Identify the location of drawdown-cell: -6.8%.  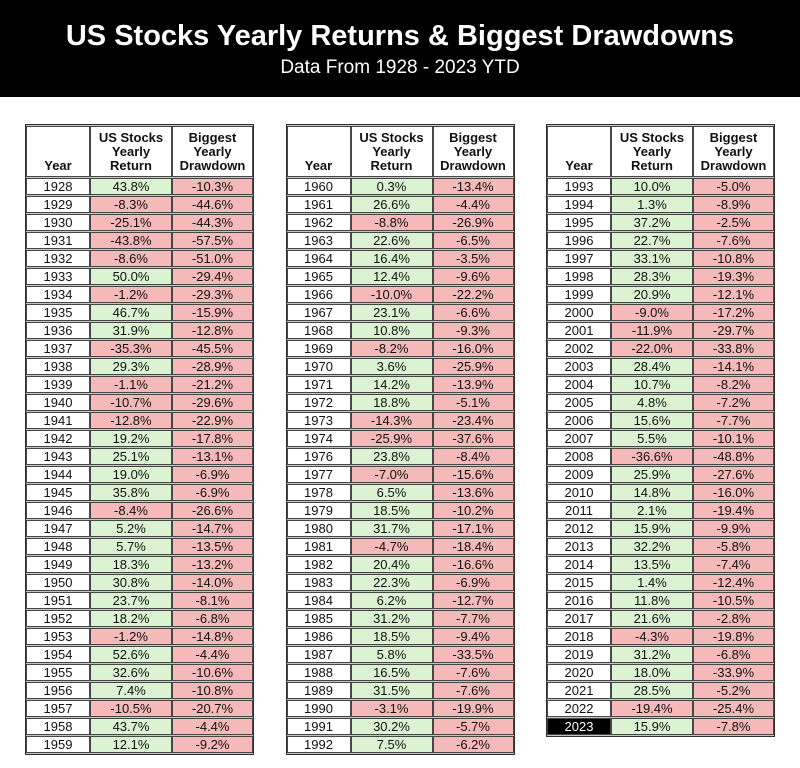
(212, 618).